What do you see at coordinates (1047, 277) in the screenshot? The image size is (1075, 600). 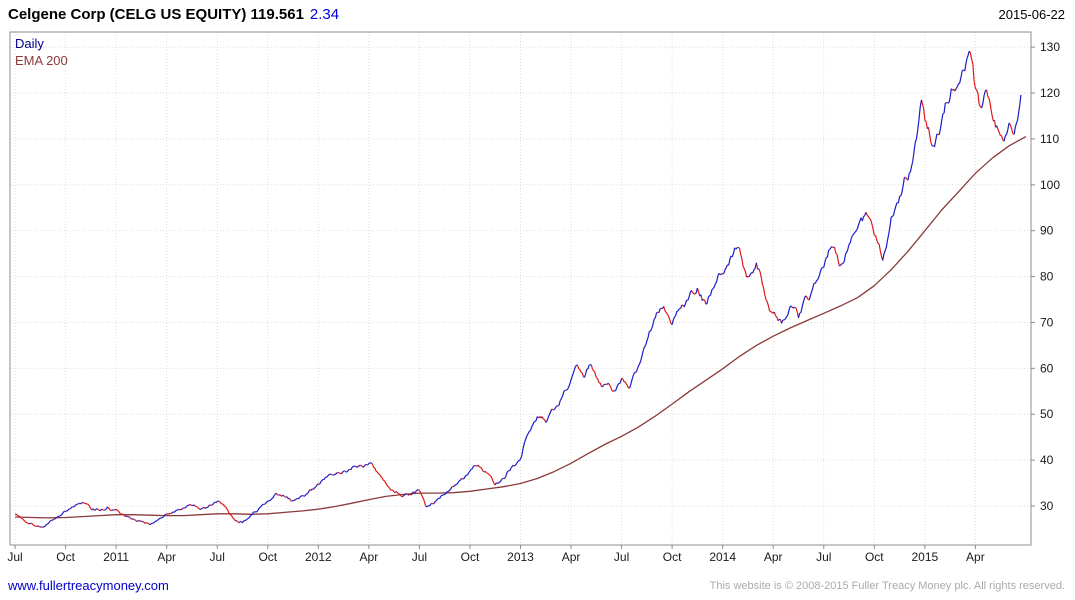 I see `svg-text: 80` at bounding box center [1047, 277].